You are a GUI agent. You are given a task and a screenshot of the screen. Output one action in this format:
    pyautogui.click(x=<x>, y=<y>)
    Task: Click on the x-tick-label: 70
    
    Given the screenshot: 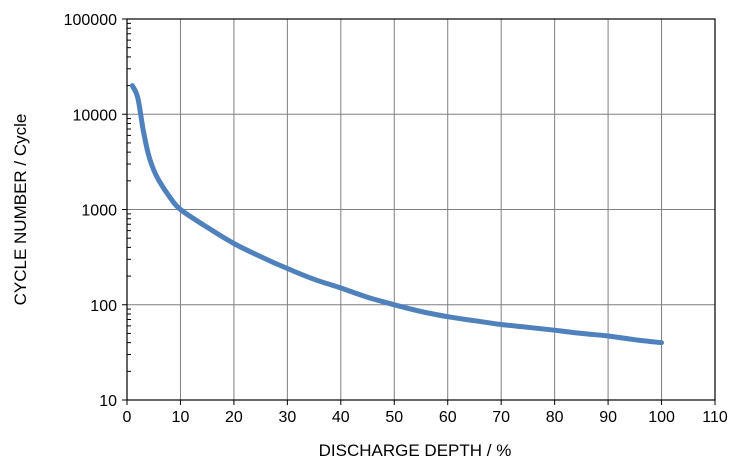 What is the action you would take?
    pyautogui.click(x=501, y=417)
    